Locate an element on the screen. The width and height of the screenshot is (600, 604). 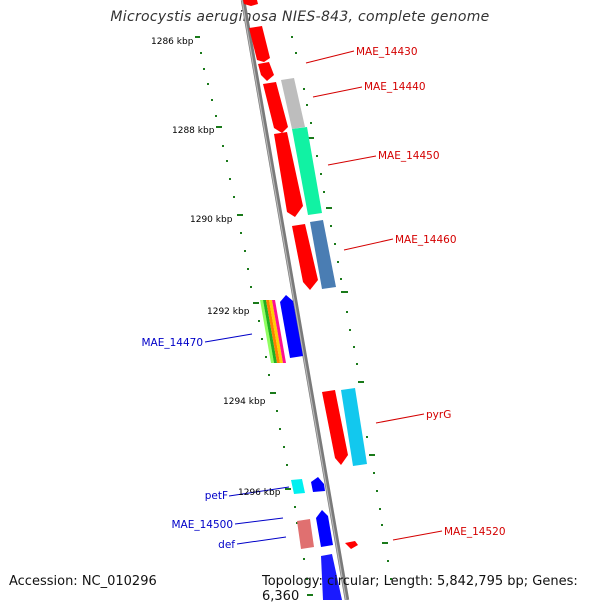
scale-label: 1290 kbp is located at coordinates (211, 220).